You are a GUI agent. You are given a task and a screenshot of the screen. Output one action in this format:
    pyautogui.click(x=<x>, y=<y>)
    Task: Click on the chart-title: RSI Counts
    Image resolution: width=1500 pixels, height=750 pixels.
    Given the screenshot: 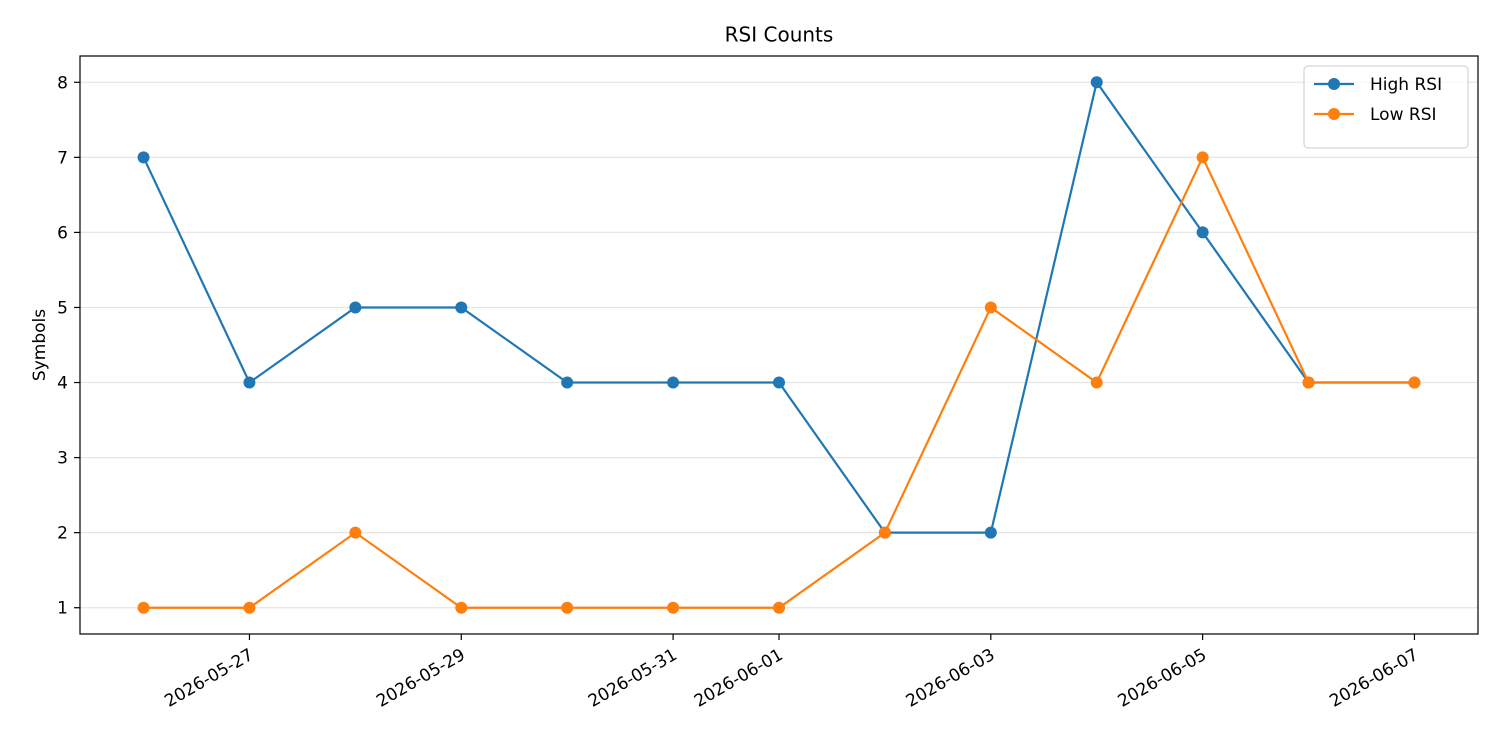 What is the action you would take?
    pyautogui.click(x=779, y=35)
    